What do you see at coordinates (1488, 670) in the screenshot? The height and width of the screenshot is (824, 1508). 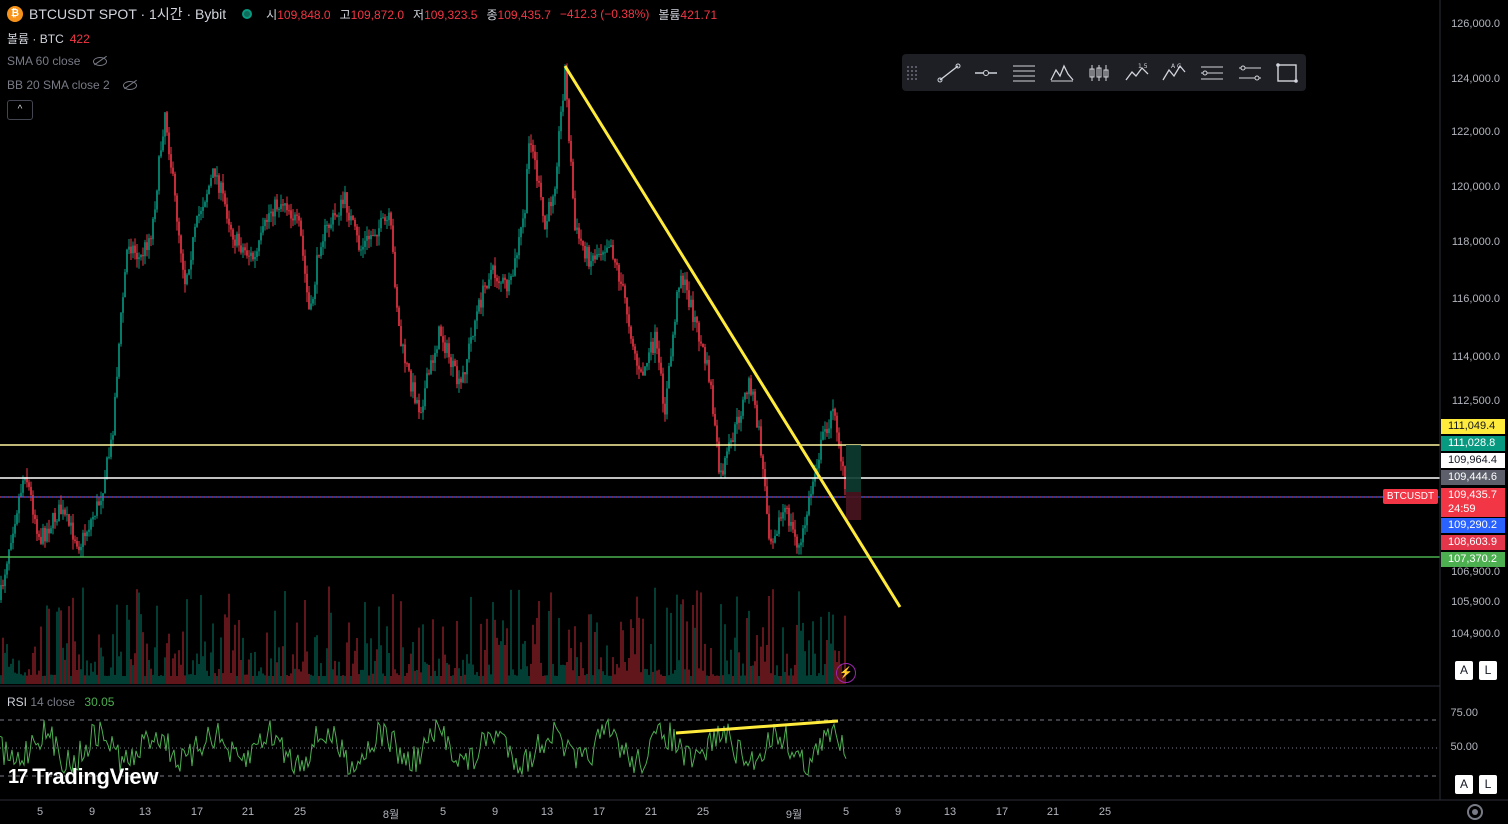 I see `log-scale-button: L` at bounding box center [1488, 670].